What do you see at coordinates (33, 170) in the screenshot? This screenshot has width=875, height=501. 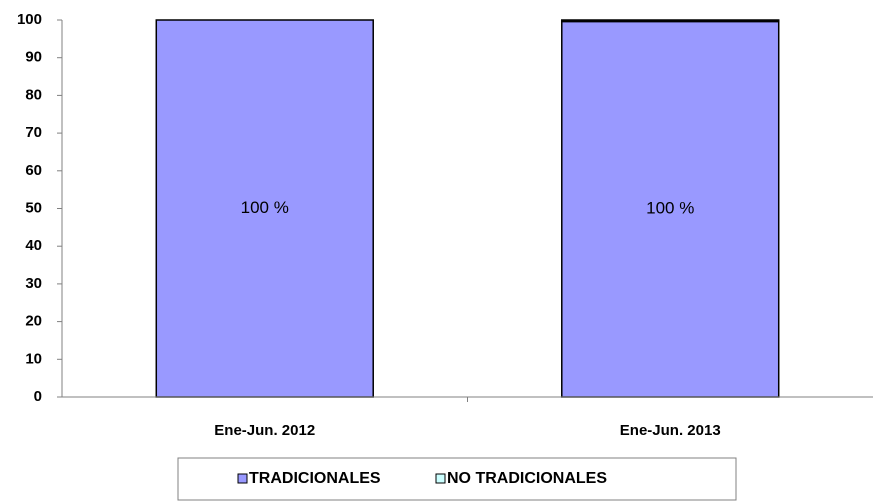 I see `y-tick-label: 60` at bounding box center [33, 170].